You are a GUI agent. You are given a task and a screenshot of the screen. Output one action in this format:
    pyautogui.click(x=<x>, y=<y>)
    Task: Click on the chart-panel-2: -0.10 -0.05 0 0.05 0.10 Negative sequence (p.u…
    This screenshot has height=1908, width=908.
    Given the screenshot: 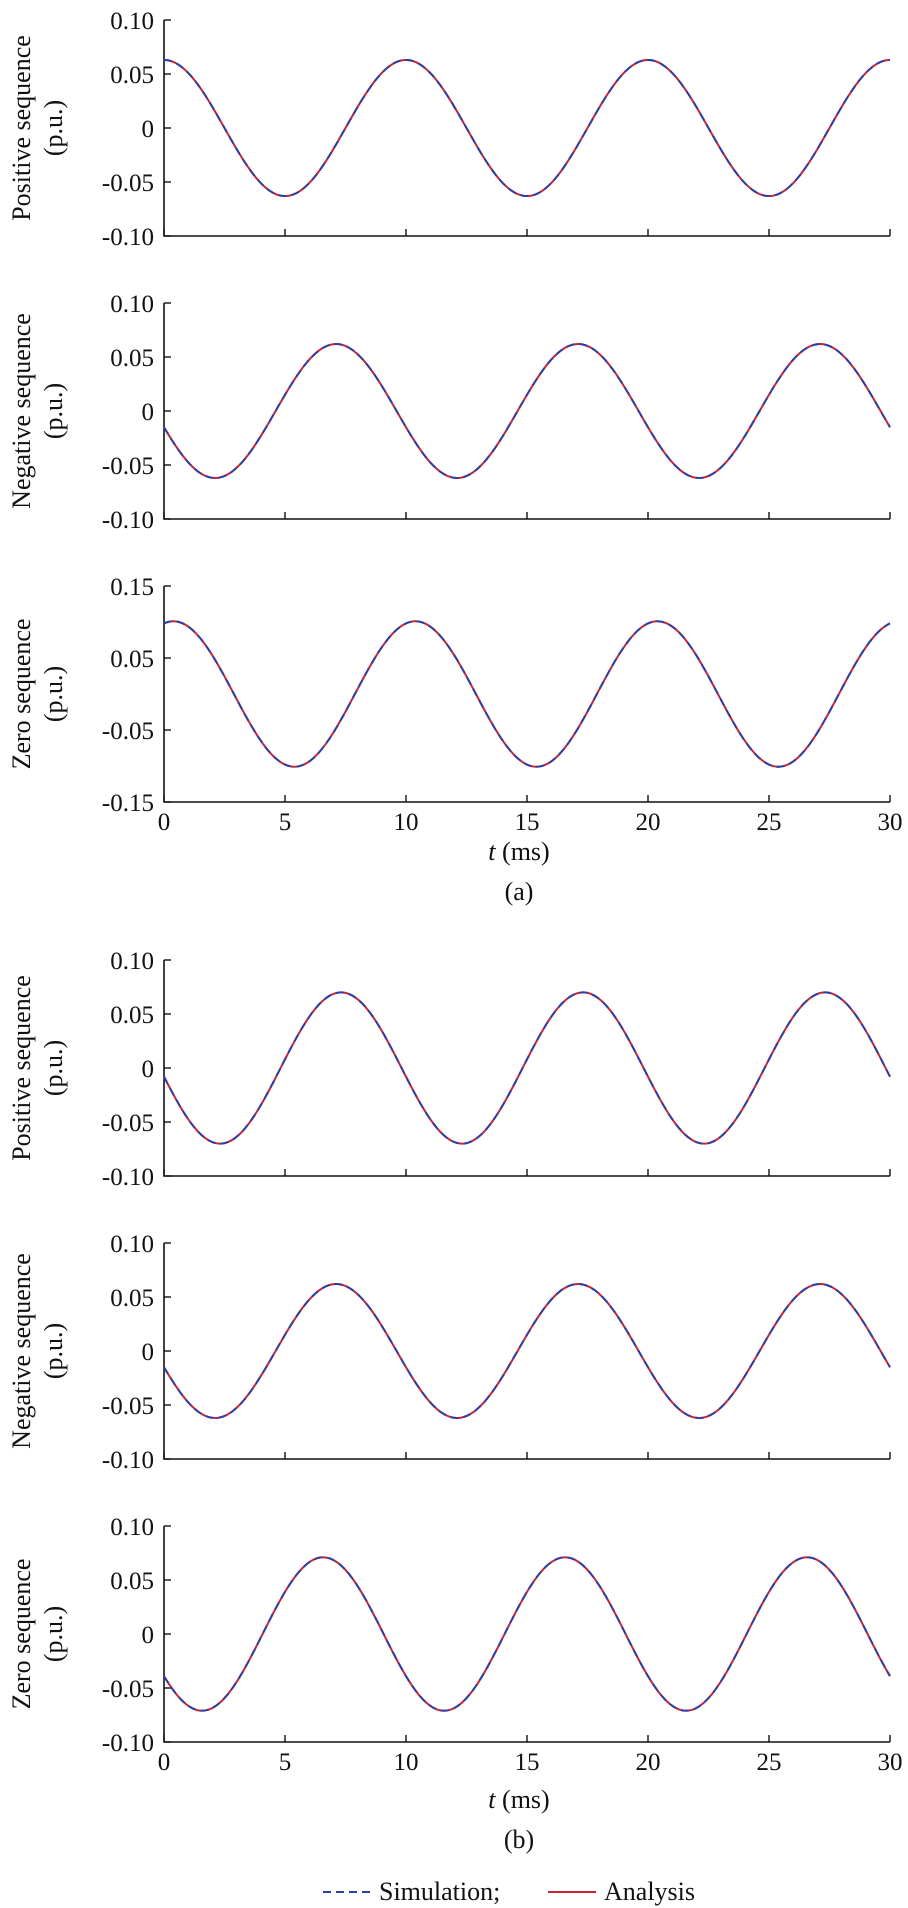 What is the action you would take?
    pyautogui.click(x=449, y=412)
    